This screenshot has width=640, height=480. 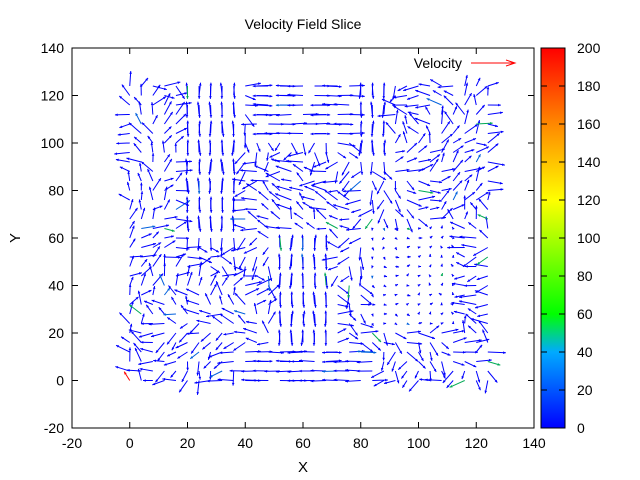 What do you see at coordinates (60, 381) in the screenshot?
I see `y-tick-label: 0` at bounding box center [60, 381].